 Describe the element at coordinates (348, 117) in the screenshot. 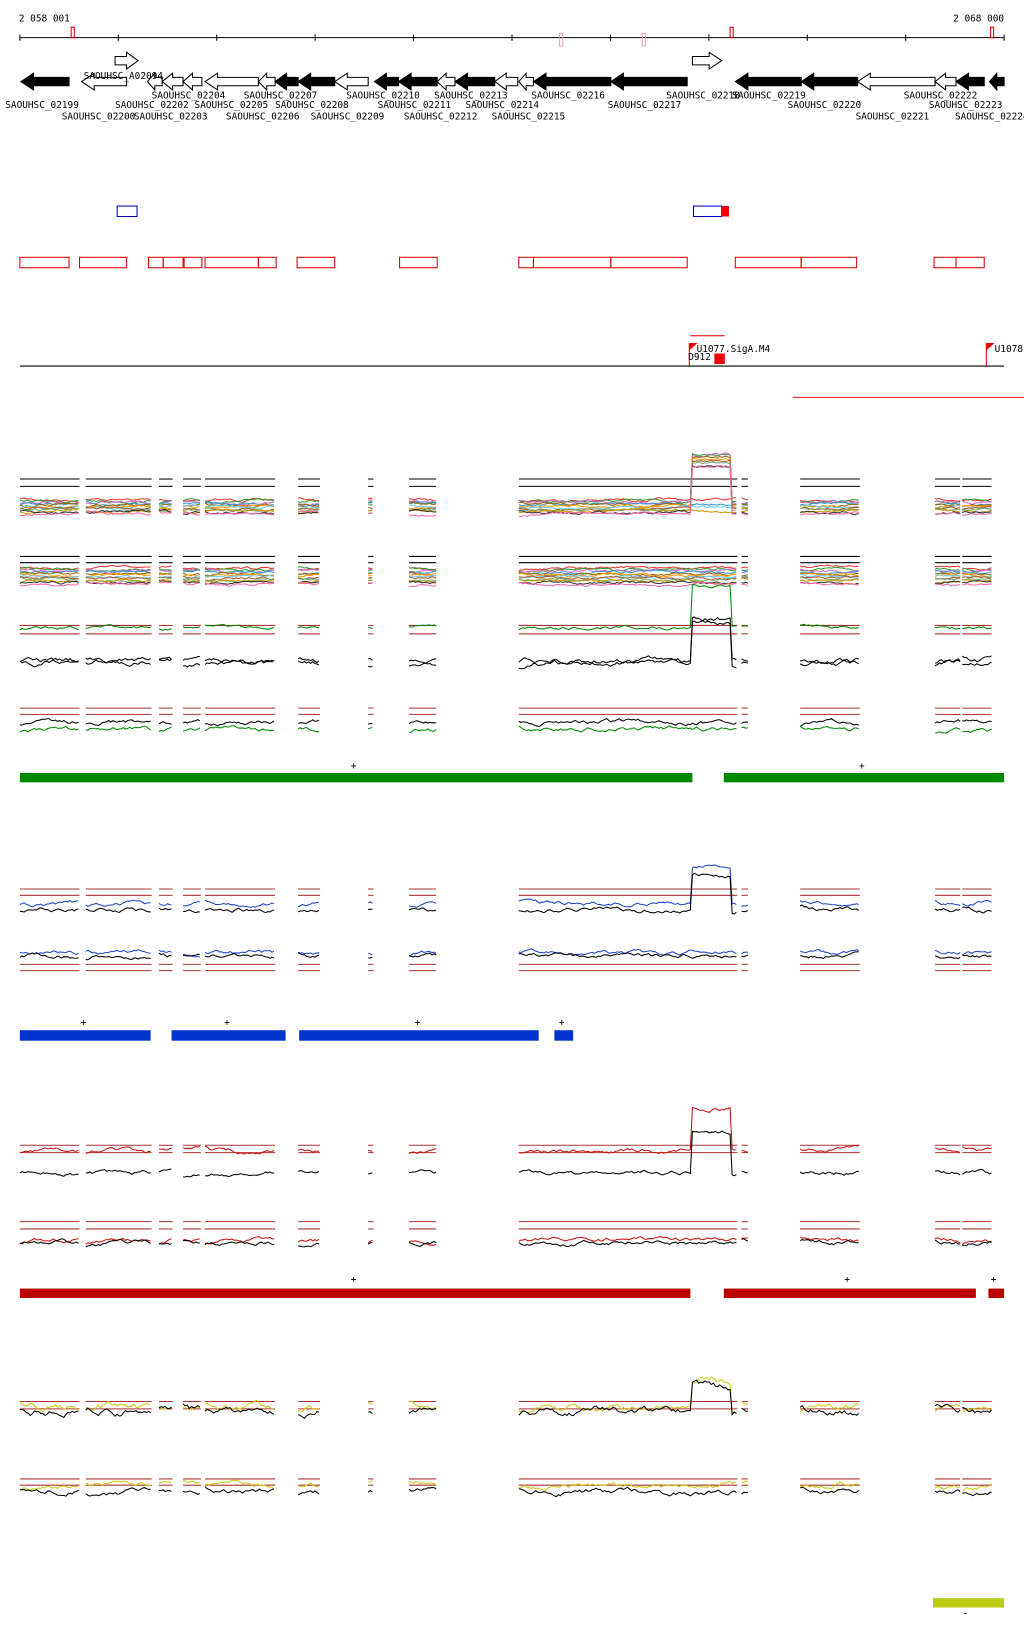

I see `gene-label: SAOUHSC_02209` at that location.